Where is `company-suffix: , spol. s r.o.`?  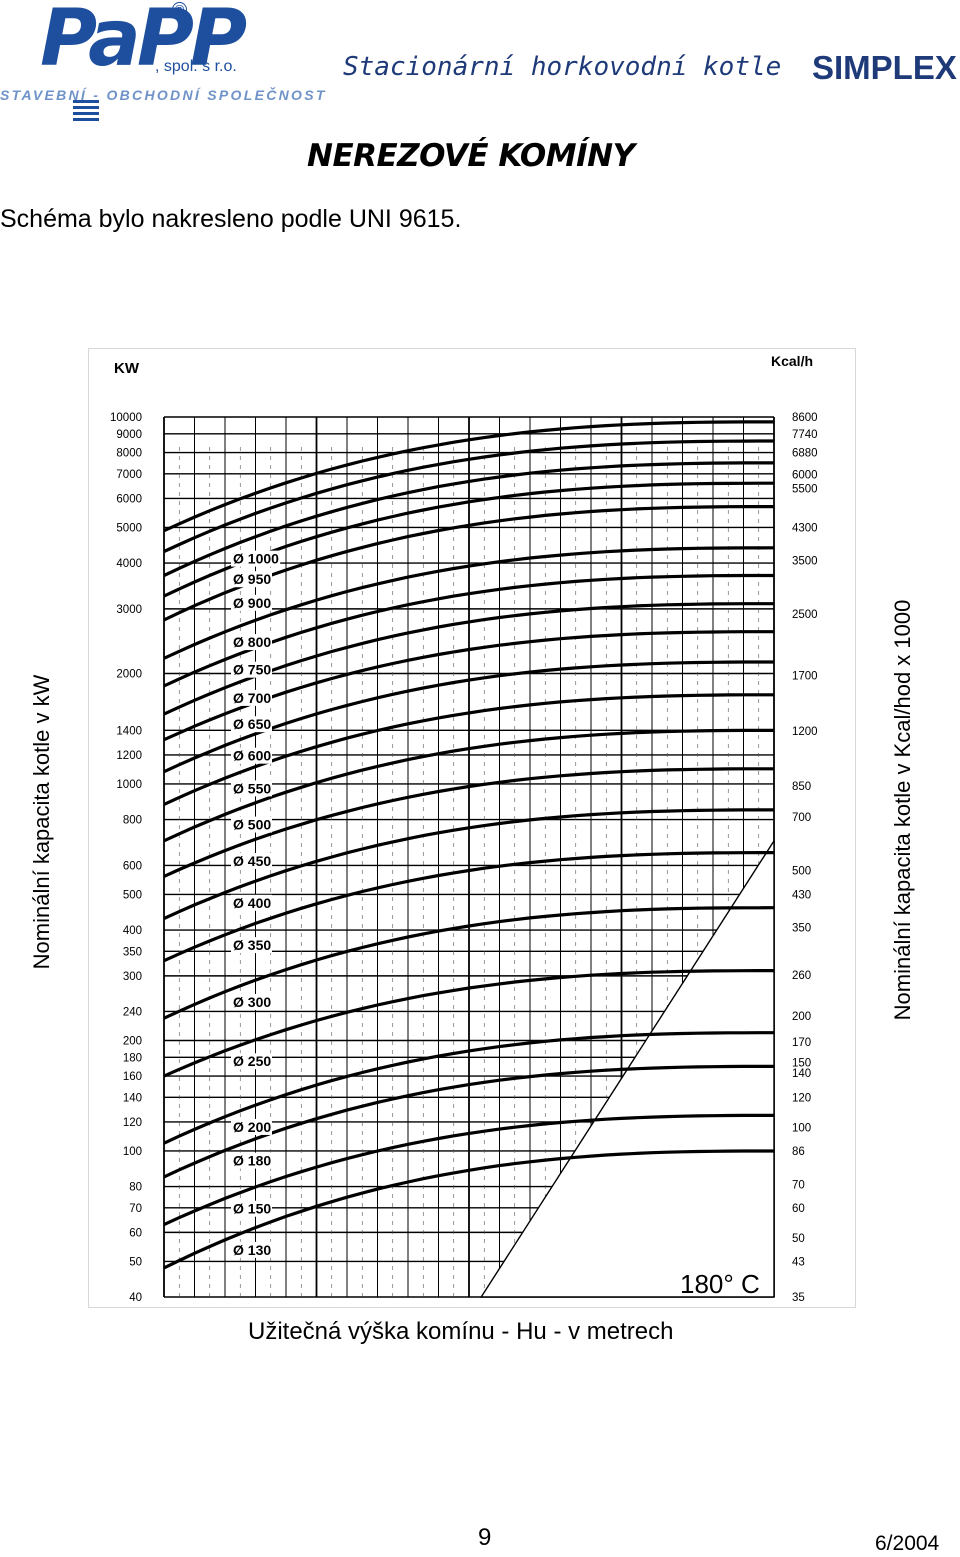
company-suffix: , spol. s r.o. is located at coordinates (196, 66).